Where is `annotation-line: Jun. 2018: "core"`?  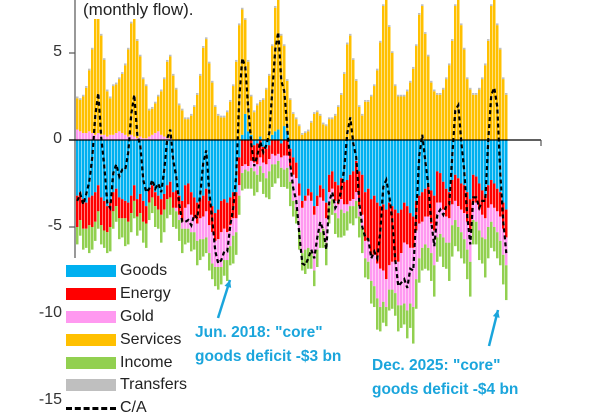 annotation-line: Jun. 2018: "core" is located at coordinates (259, 332).